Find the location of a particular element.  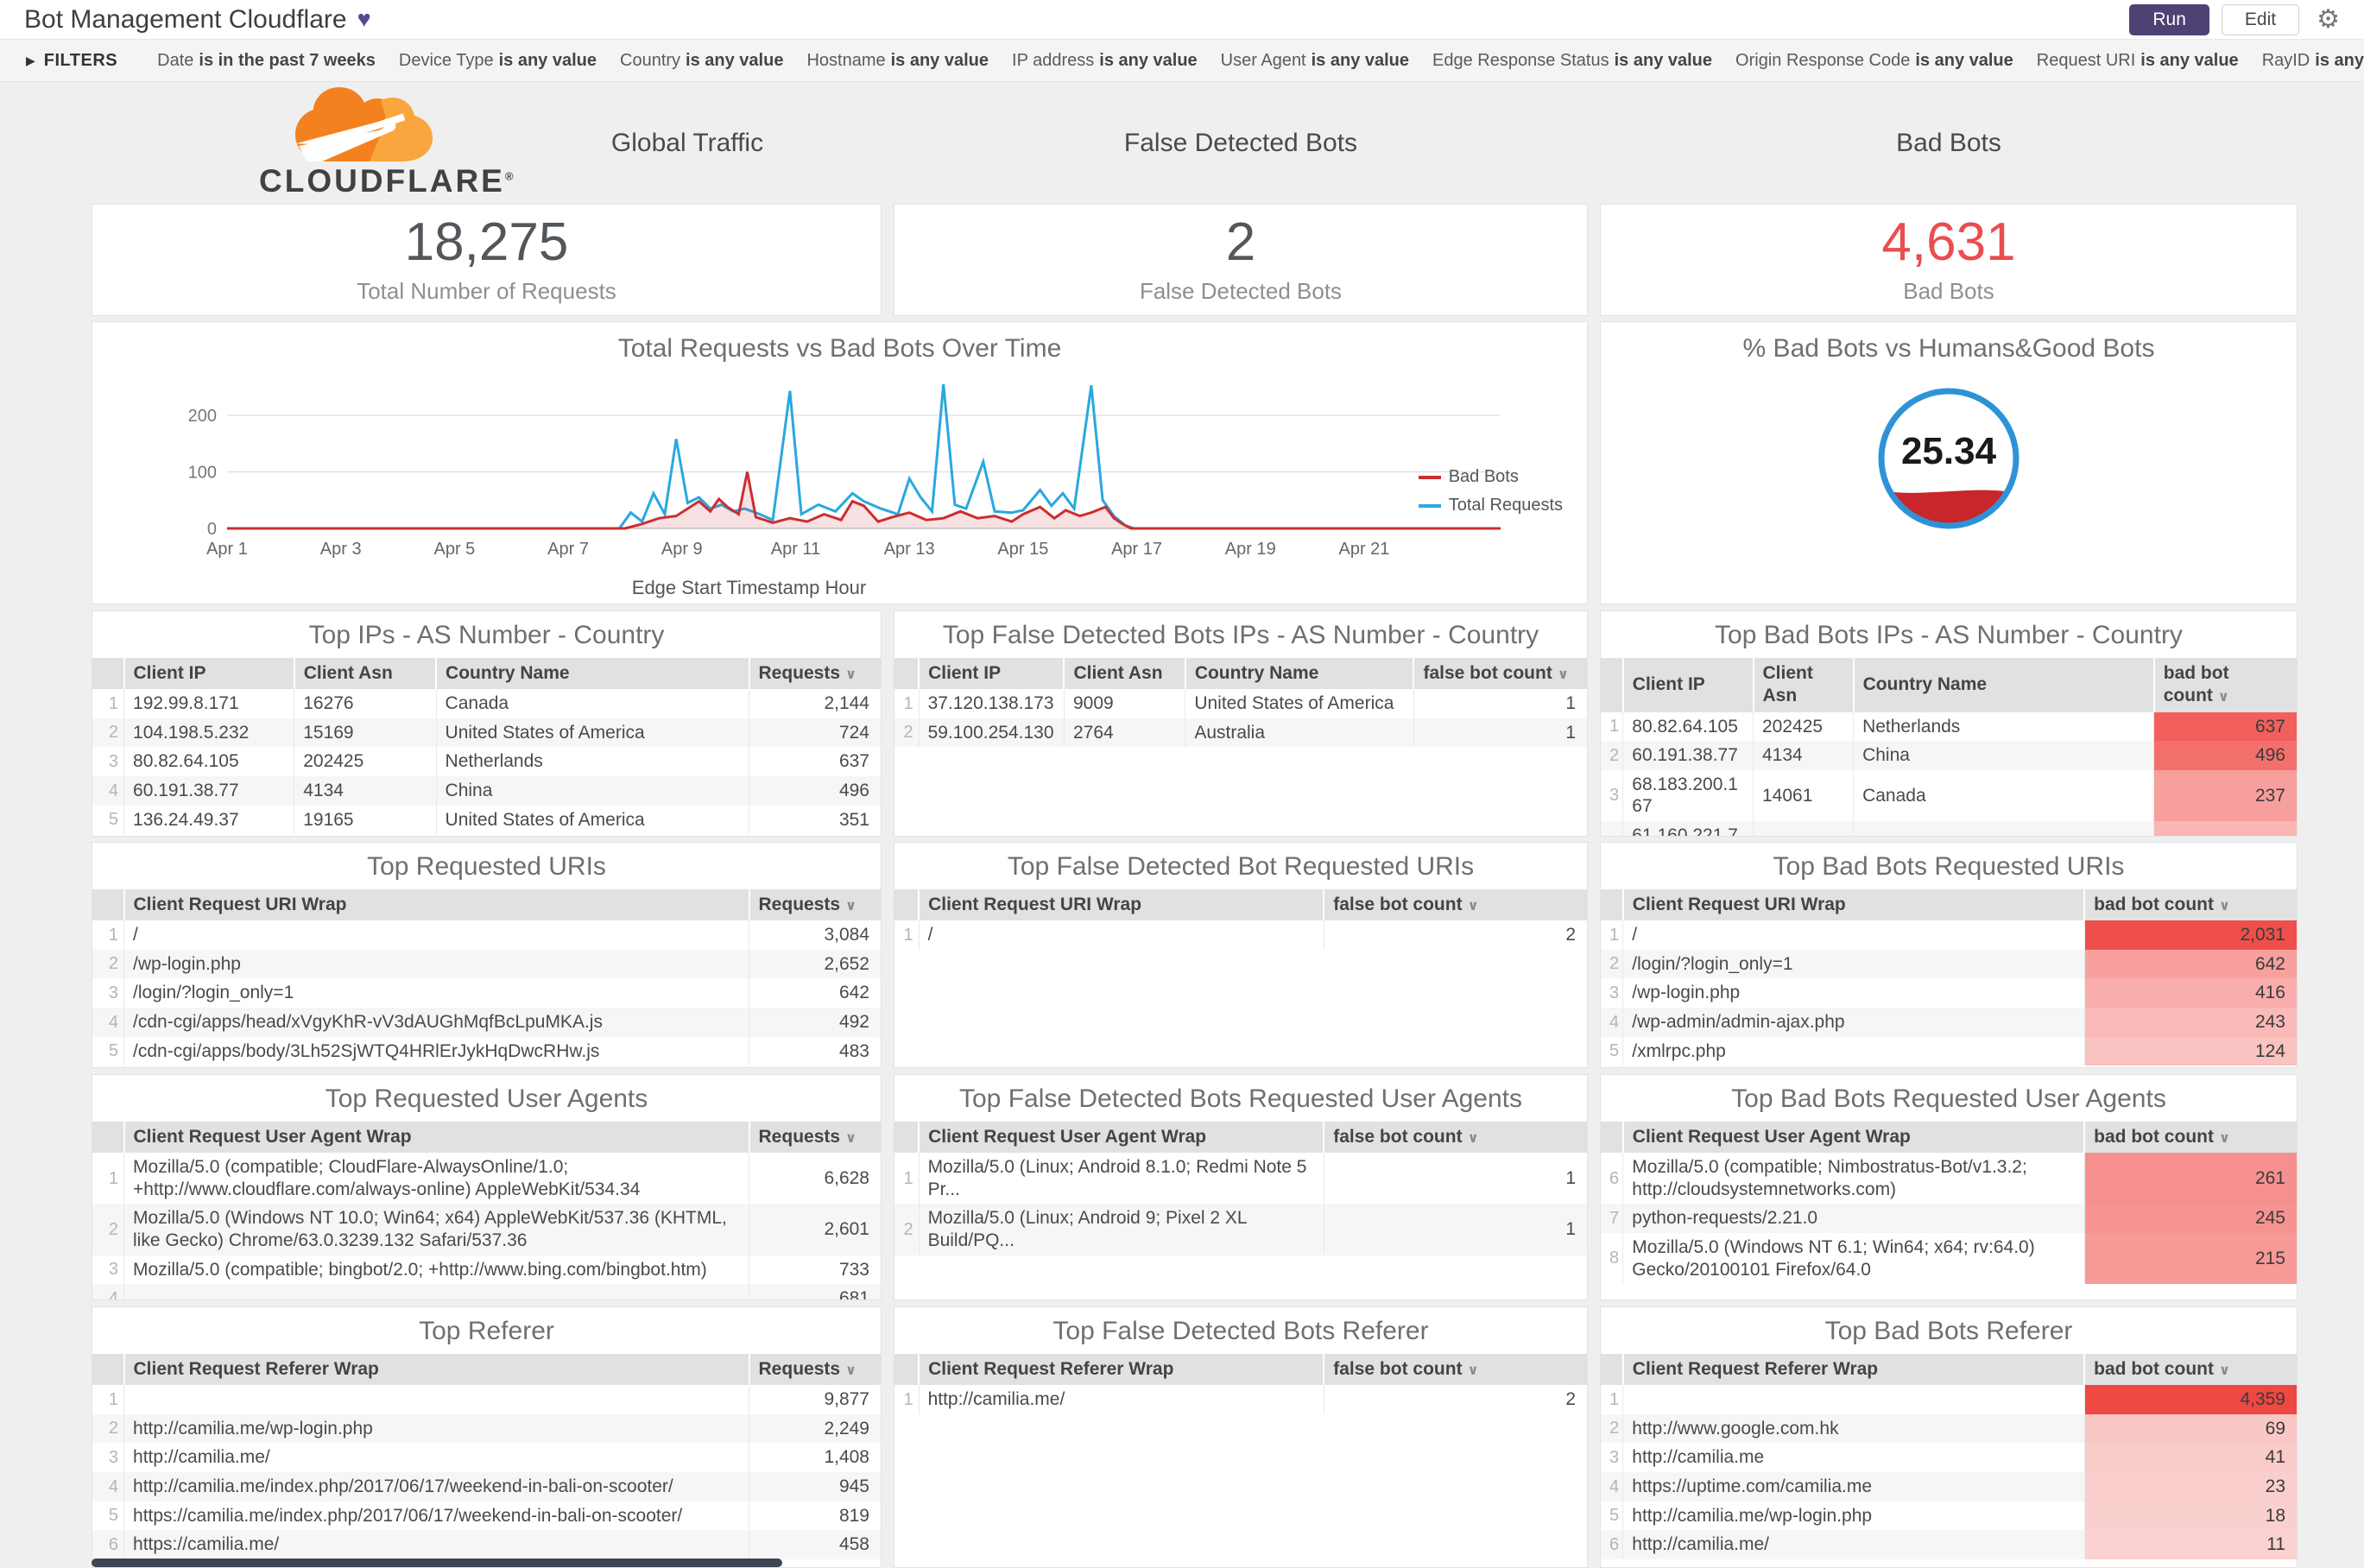

gear-icon: ⚙ is located at coordinates (2328, 19).